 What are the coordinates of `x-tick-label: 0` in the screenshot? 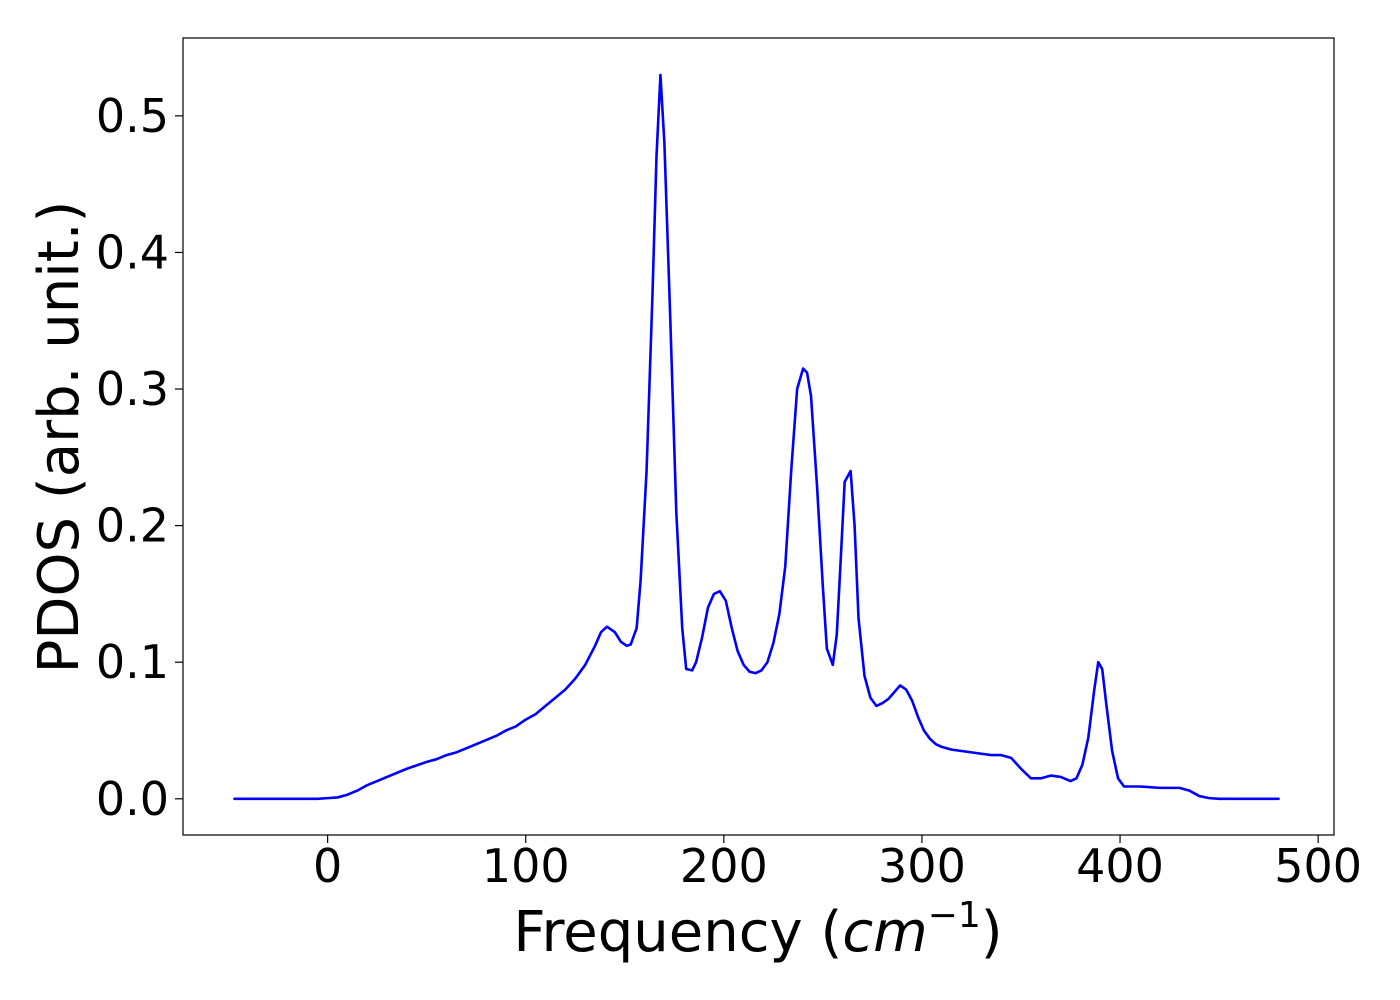 It's located at (327, 866).